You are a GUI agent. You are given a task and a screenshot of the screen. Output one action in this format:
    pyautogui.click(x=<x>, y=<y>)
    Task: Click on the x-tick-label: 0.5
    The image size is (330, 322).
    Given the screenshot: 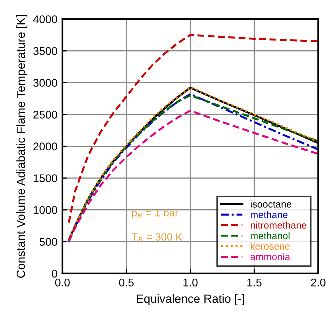 What is the action you would take?
    pyautogui.click(x=126, y=282)
    